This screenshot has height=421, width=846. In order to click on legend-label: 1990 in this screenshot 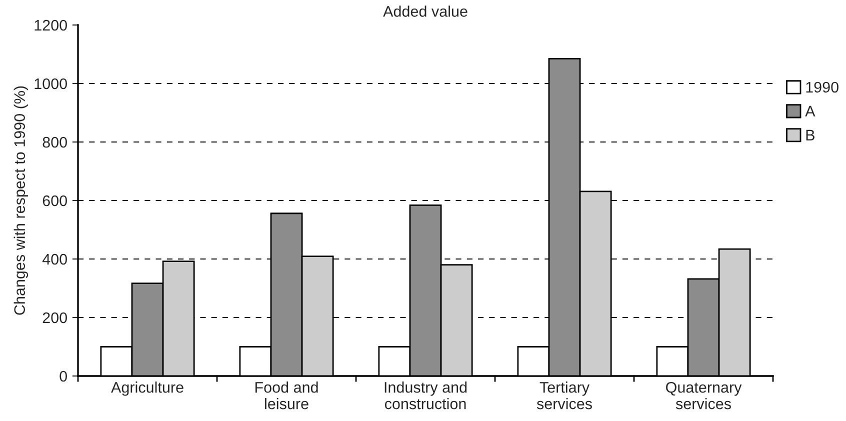, I will do `click(822, 87)`.